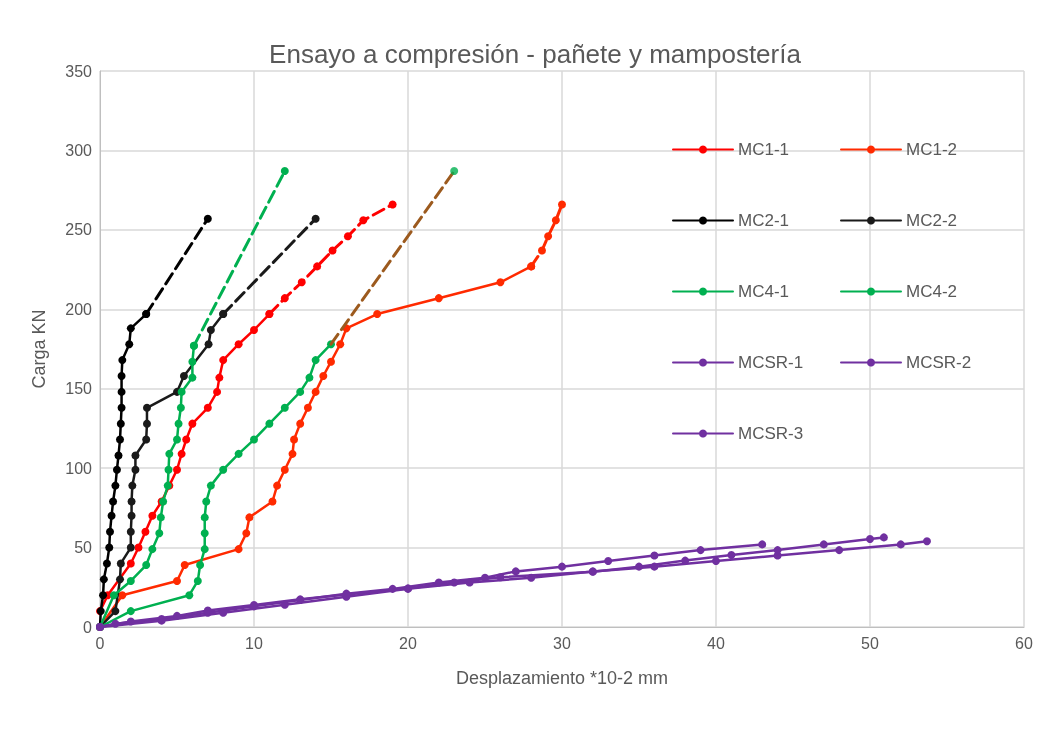  What do you see at coordinates (1024, 643) in the screenshot?
I see `x-tick-label: 60` at bounding box center [1024, 643].